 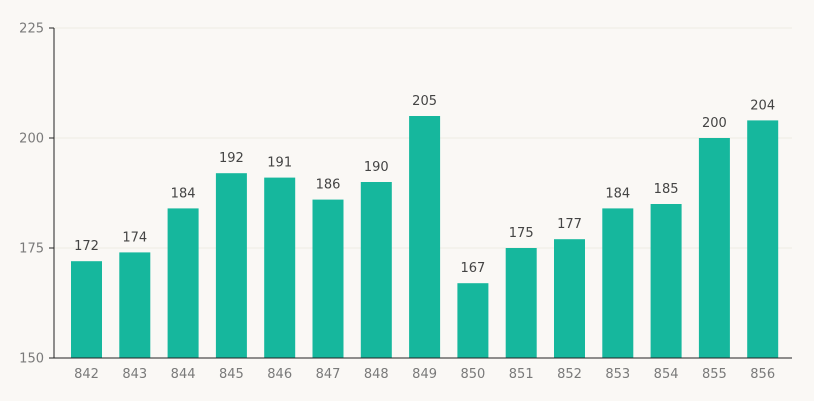 I want to click on x-tick-label-848: 848, so click(x=376, y=374).